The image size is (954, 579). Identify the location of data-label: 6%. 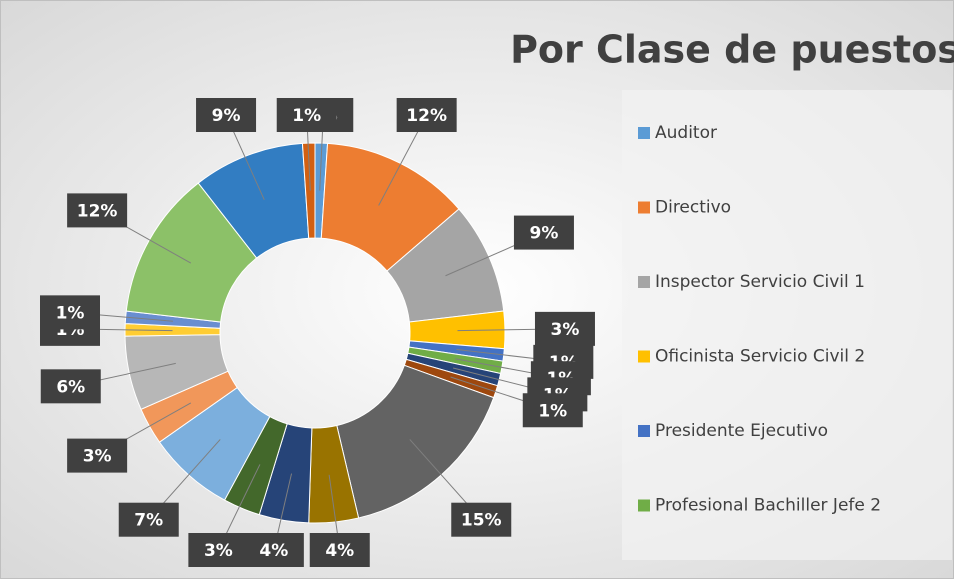
(70, 387).